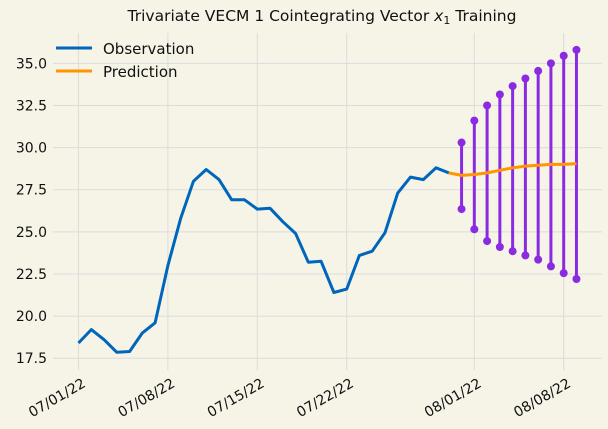 Image resolution: width=608 pixels, height=429 pixels. I want to click on y-tick-label: 22.5, so click(31, 275).